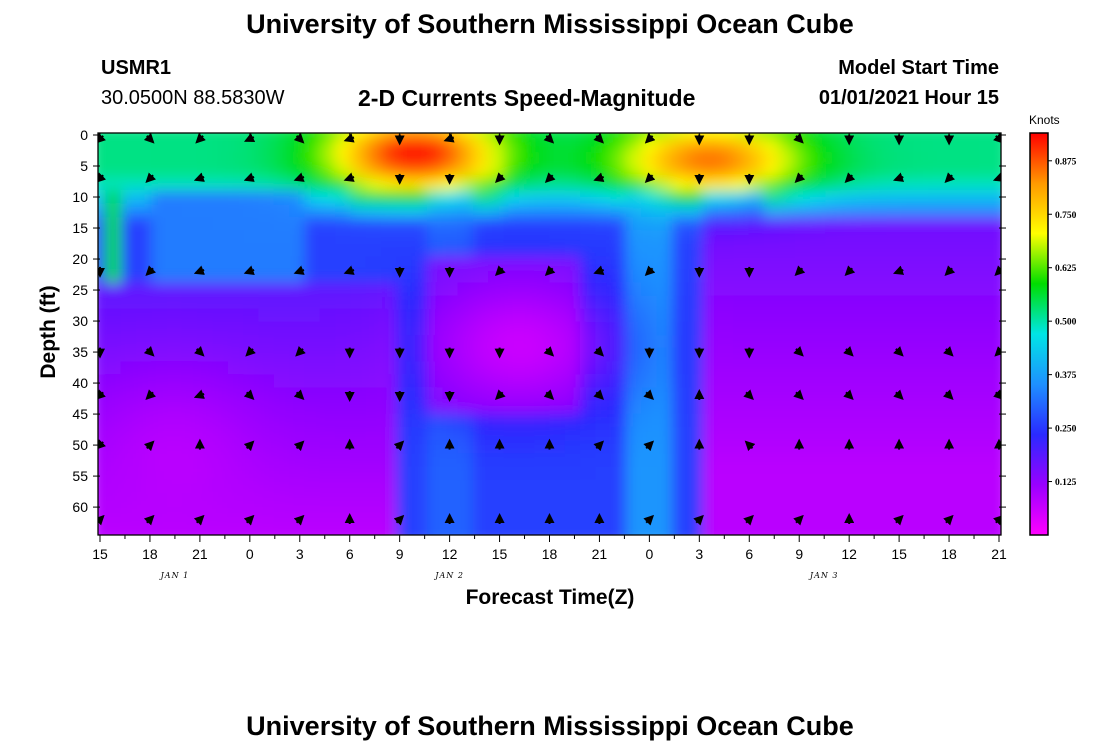 Image resolution: width=1100 pixels, height=750 pixels. I want to click on x-tick-label: 12, so click(450, 554).